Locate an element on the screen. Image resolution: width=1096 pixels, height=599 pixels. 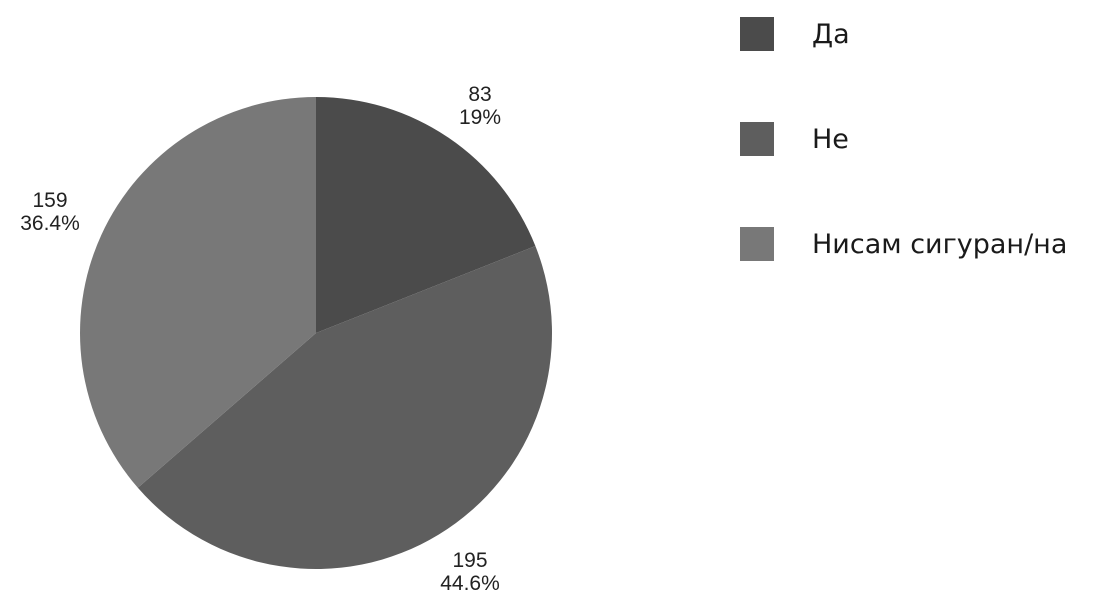
legend-label-3: Нисам сигуран/на is located at coordinates (939, 244).